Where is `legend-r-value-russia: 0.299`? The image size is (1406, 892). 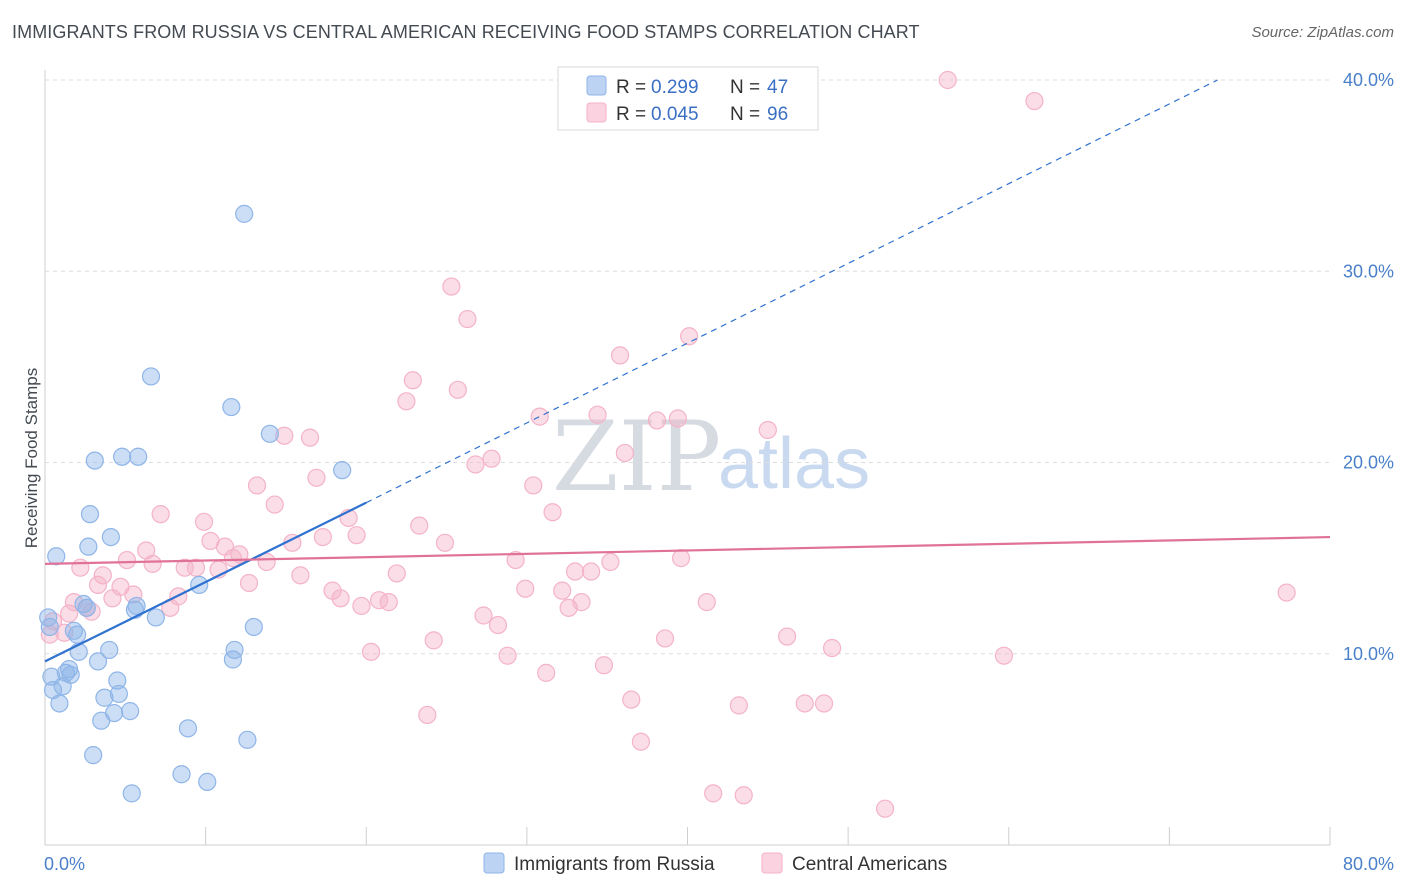 legend-r-value-russia: 0.299 is located at coordinates (675, 87).